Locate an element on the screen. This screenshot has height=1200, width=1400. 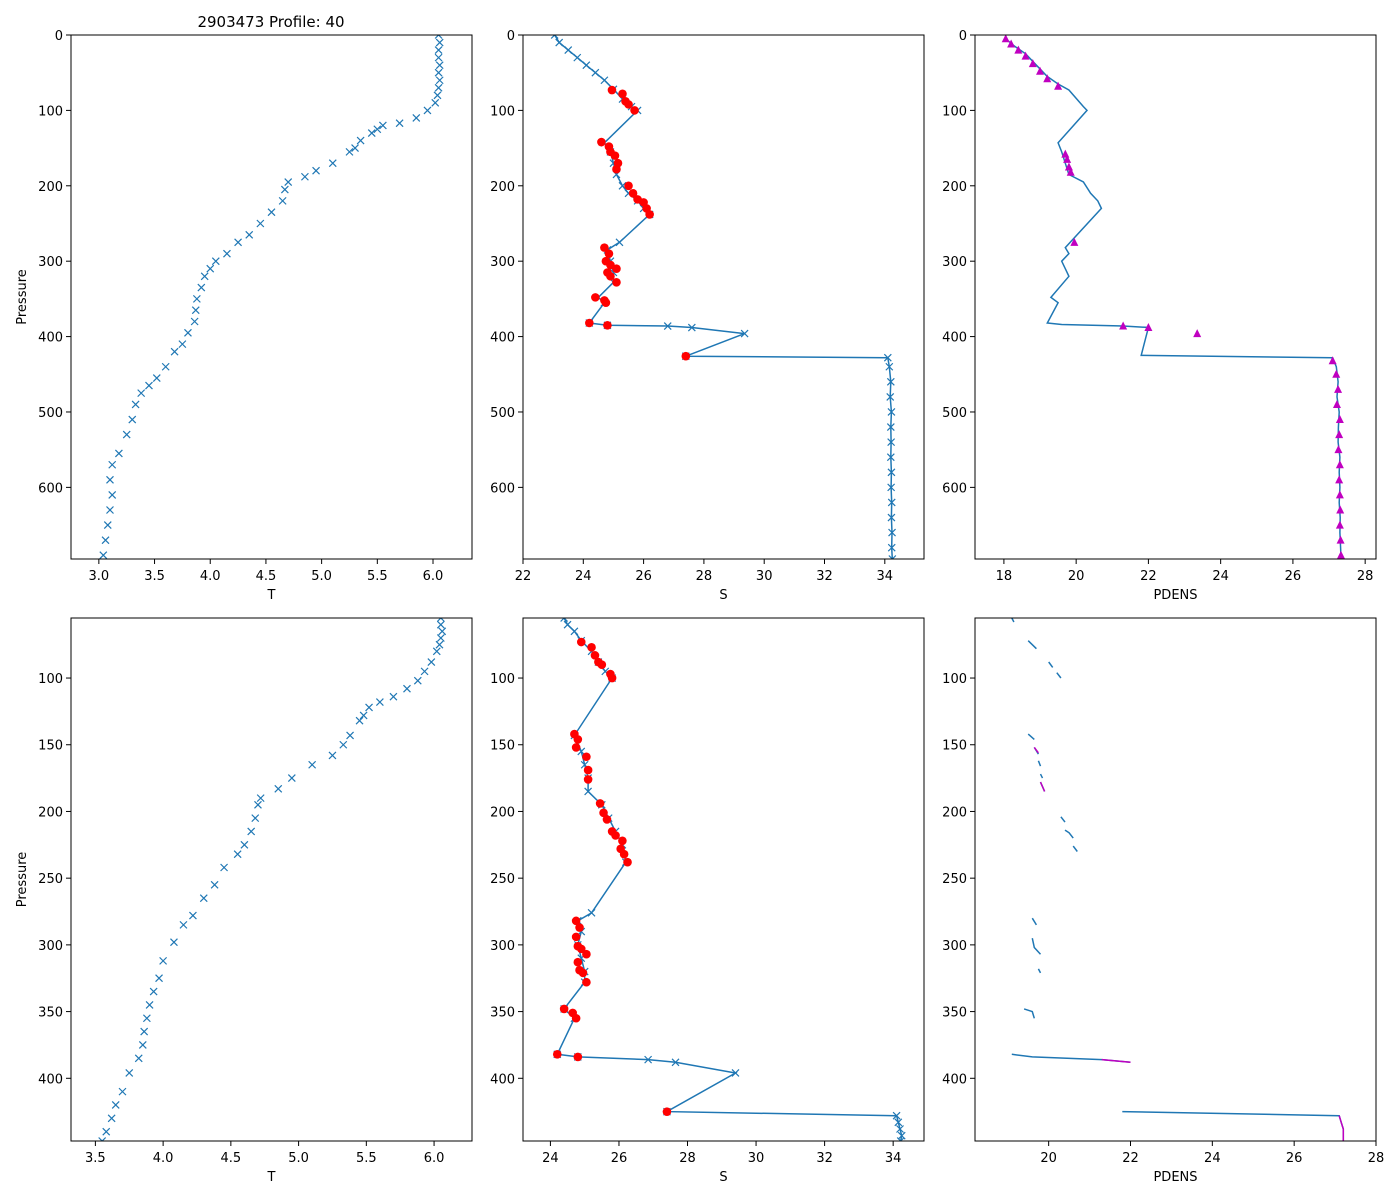
y-tick-label: 150 is located at coordinates (502, 746).